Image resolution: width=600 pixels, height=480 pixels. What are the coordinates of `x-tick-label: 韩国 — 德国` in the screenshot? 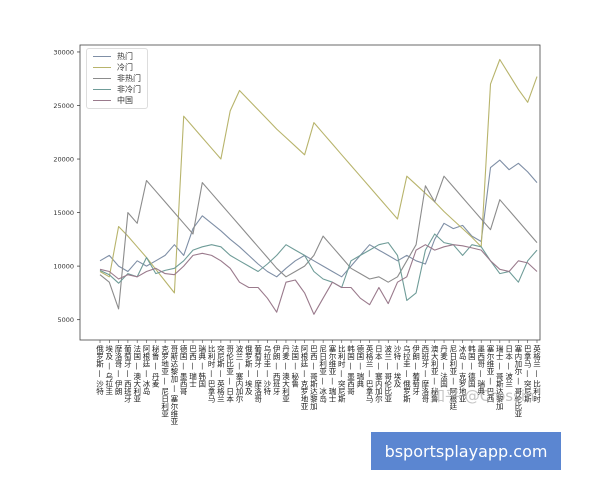 It's located at (471, 366).